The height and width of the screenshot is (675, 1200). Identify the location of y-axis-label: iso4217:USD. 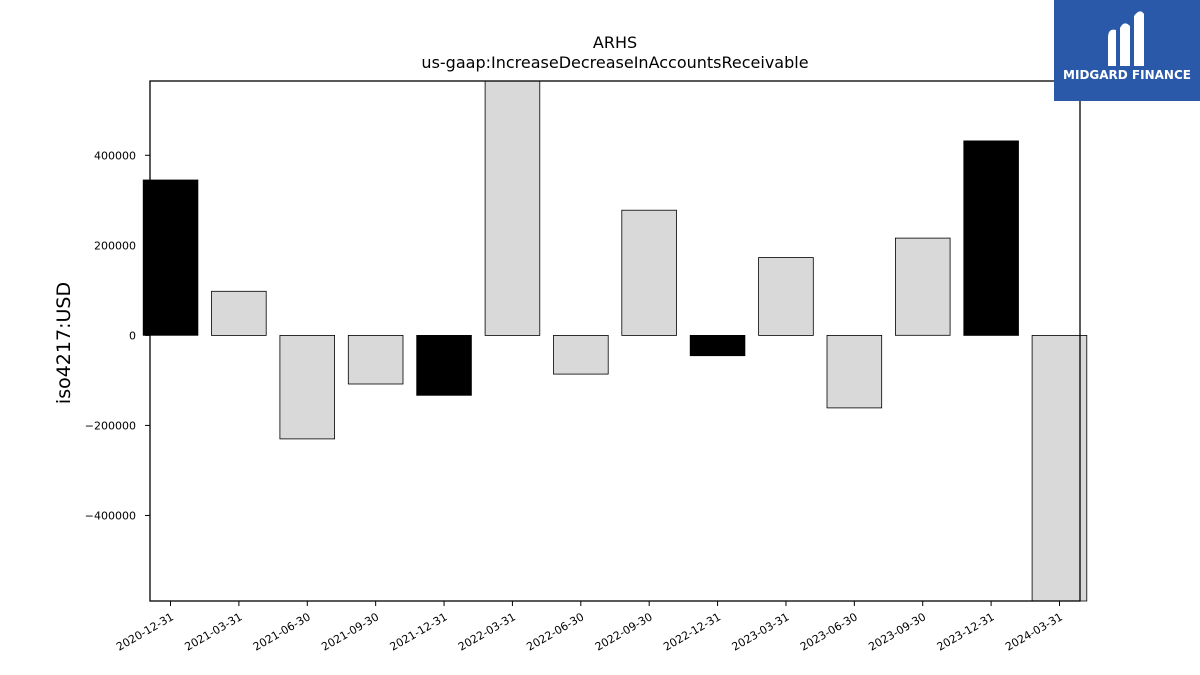
(64, 343).